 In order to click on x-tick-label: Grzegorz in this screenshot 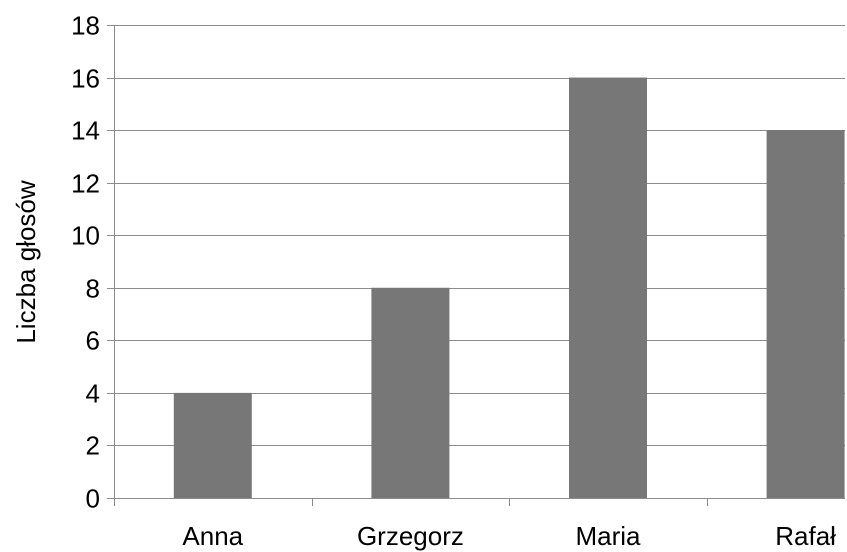, I will do `click(410, 536)`.